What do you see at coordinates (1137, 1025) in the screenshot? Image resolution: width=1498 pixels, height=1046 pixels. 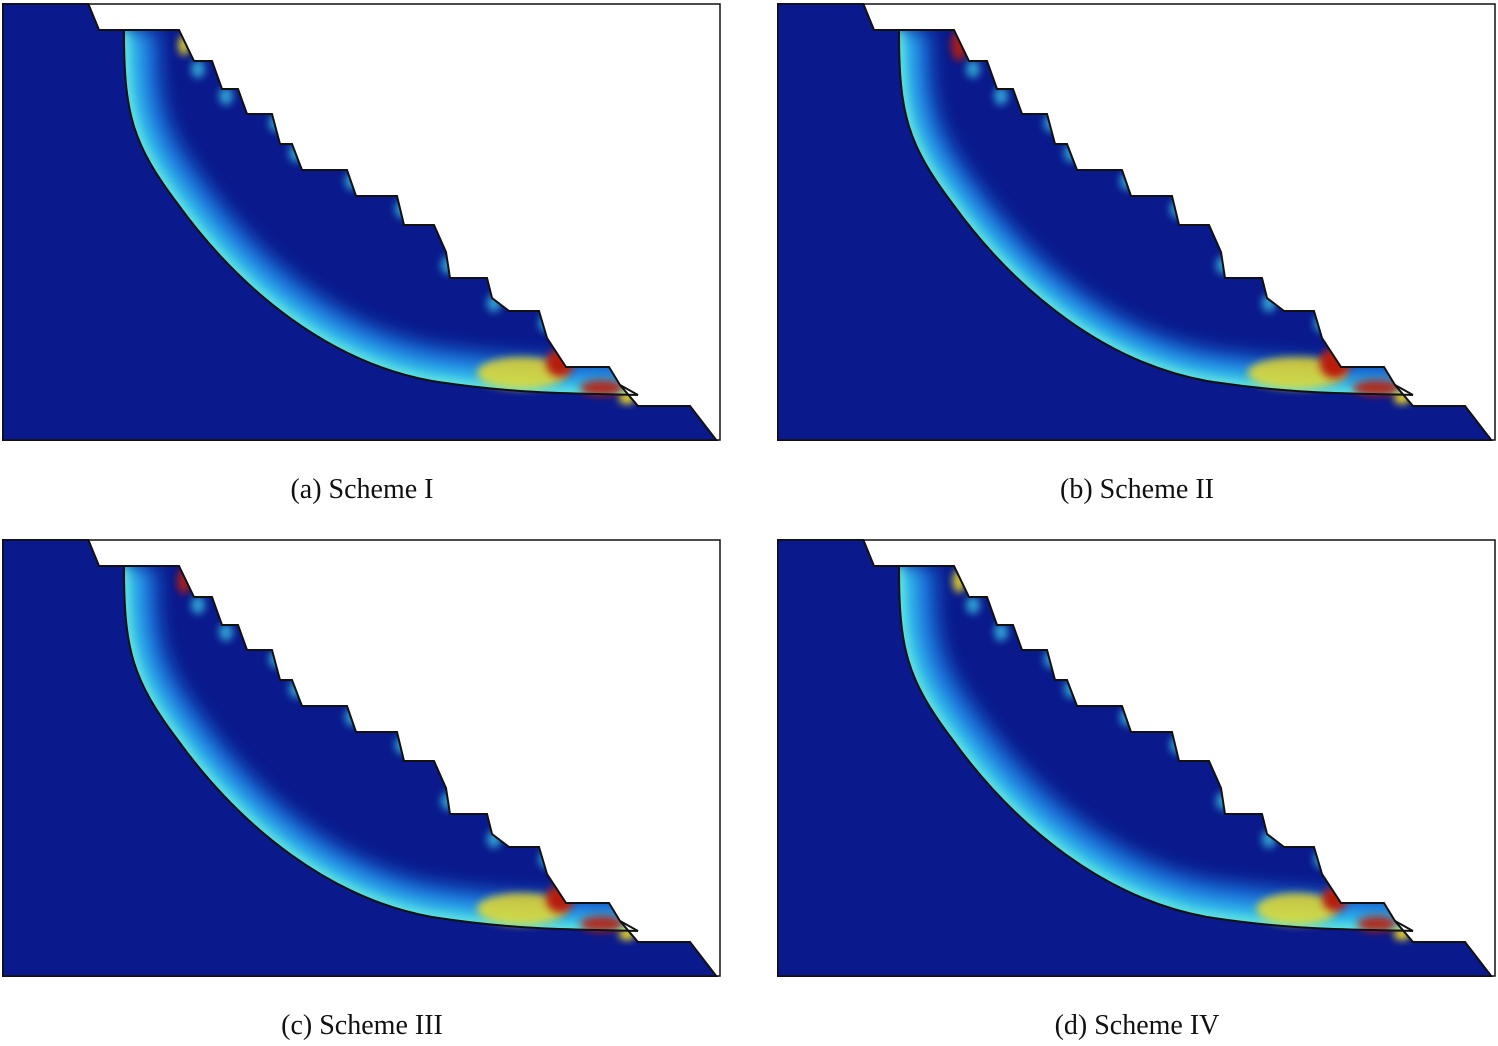 I see `caption-d: (d) Scheme IV` at bounding box center [1137, 1025].